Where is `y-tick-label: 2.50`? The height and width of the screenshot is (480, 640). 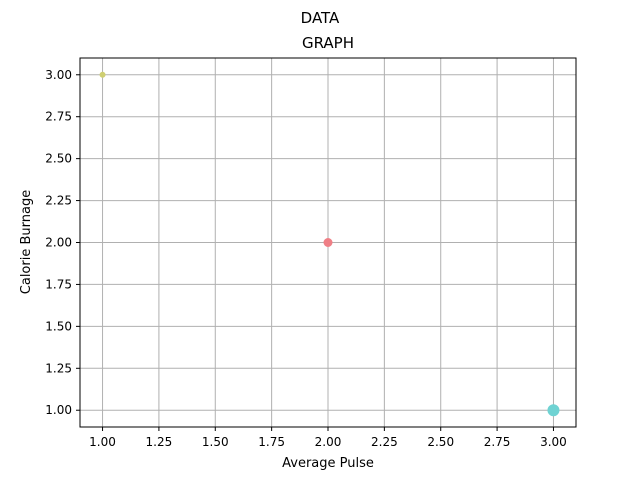
y-tick-label: 2.50 is located at coordinates (58, 159).